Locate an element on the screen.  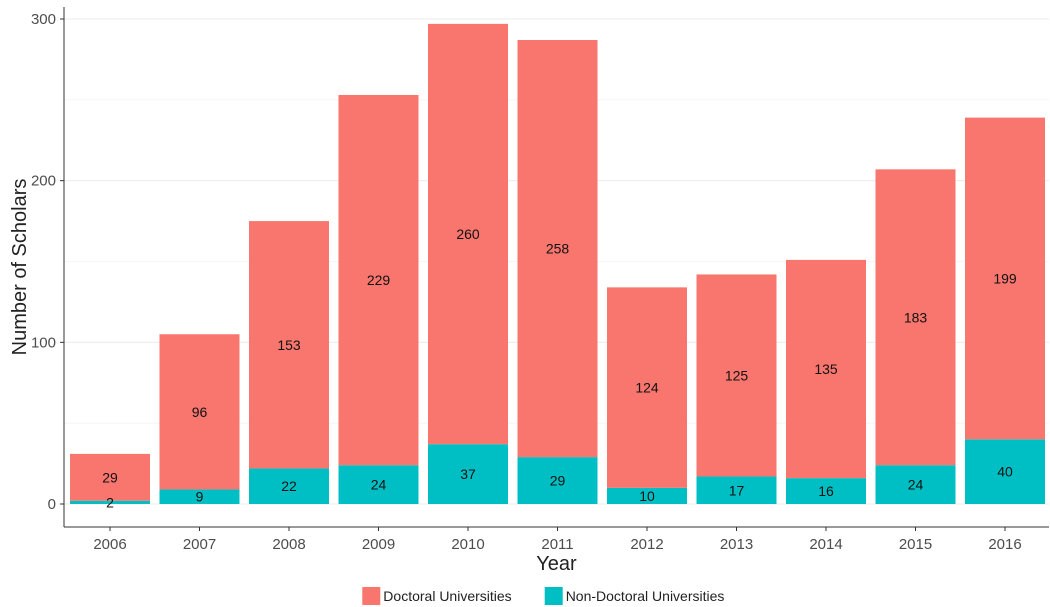
x-tick-label: 2006 is located at coordinates (109, 544).